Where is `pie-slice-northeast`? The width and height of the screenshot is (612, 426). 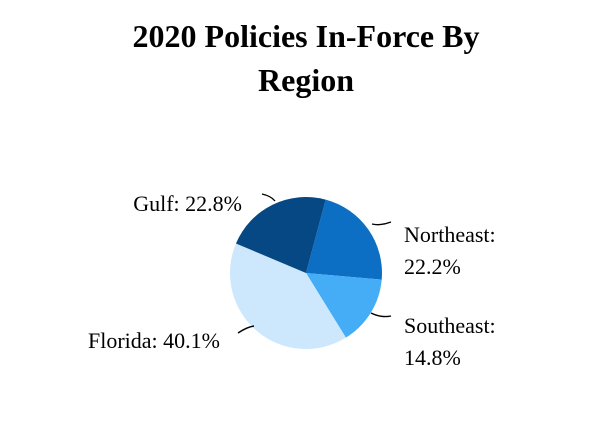 pie-slice-northeast is located at coordinates (344, 239).